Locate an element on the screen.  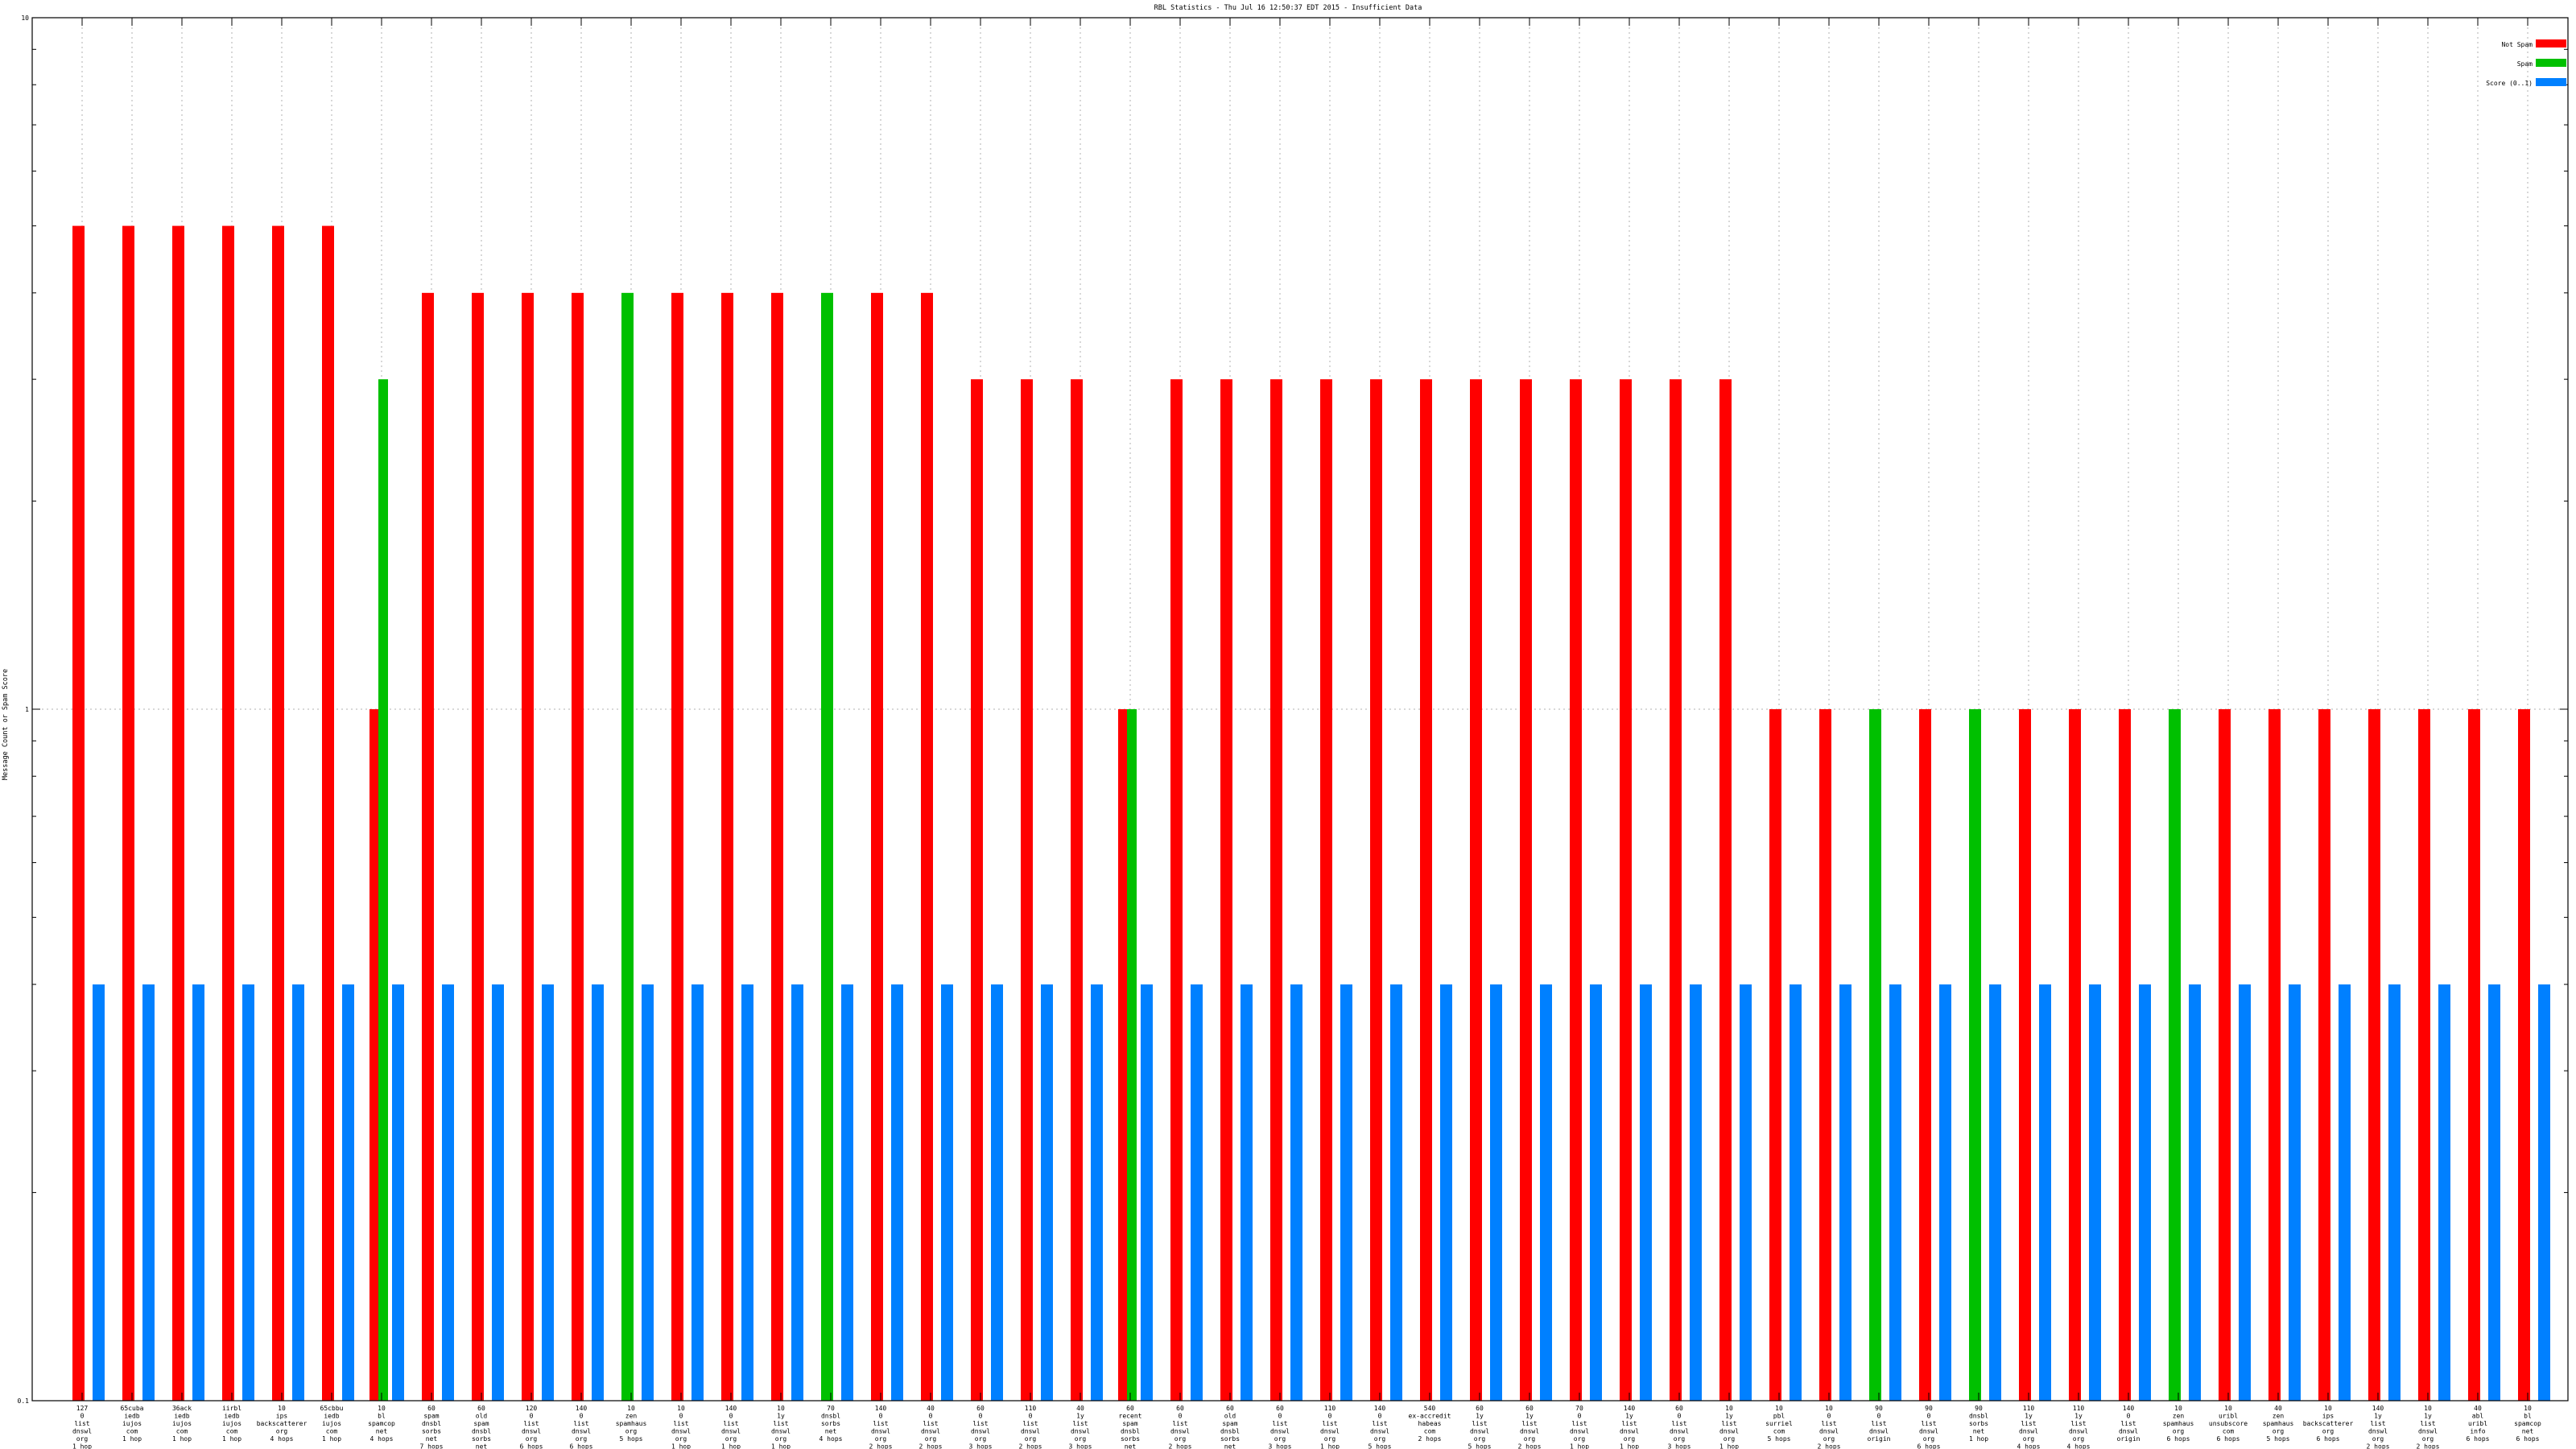
x-tick-label-line: dnsbl is located at coordinates (1230, 1431).